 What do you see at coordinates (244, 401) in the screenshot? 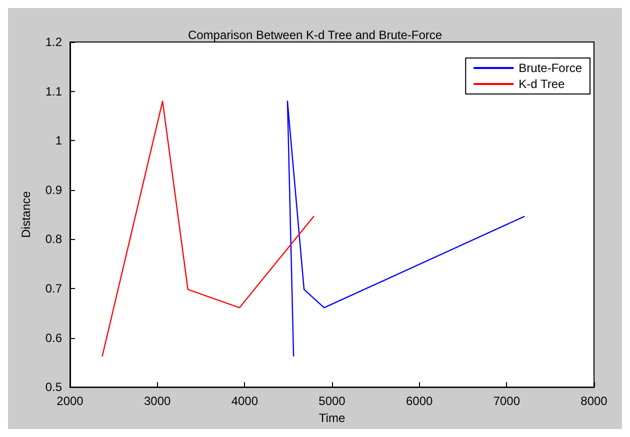
I see `x-tick-label: 4000` at bounding box center [244, 401].